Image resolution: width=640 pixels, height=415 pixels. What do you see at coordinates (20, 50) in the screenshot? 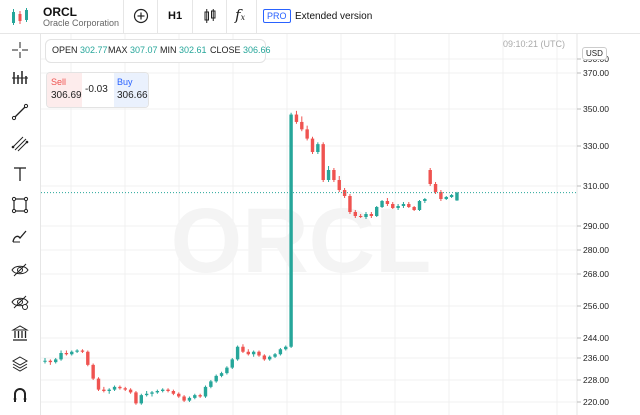
I see `crosshair-icon` at bounding box center [20, 50].